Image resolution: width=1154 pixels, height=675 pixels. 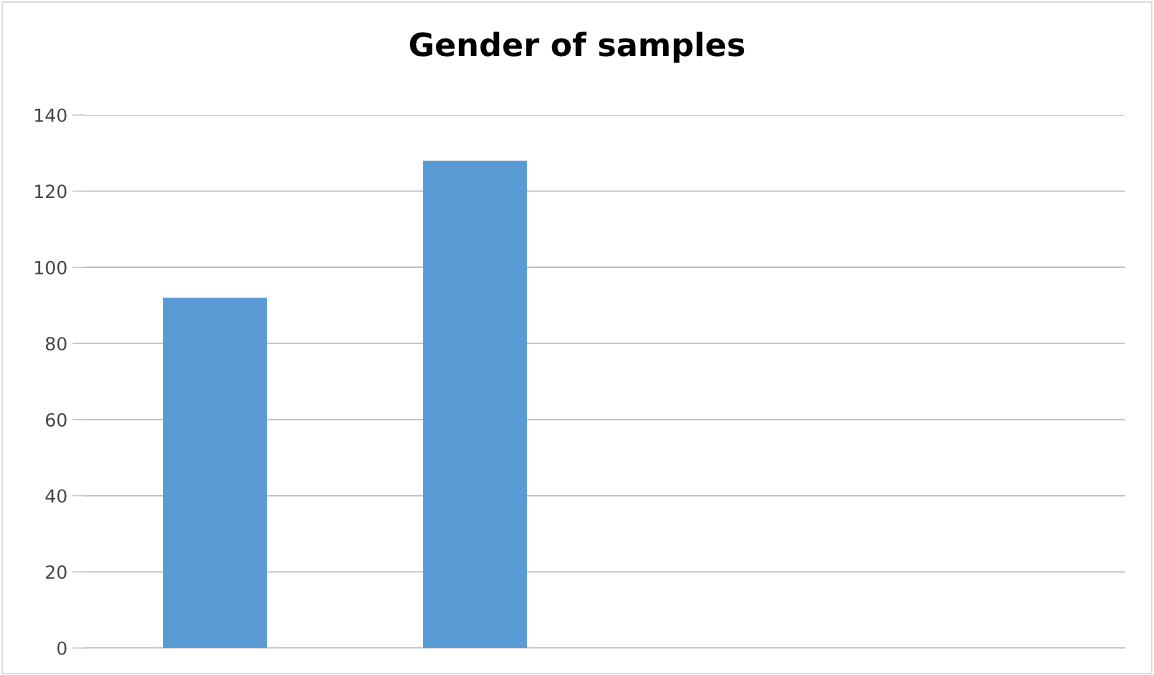 What do you see at coordinates (577, 47) in the screenshot?
I see `chart-title: Gender of samples` at bounding box center [577, 47].